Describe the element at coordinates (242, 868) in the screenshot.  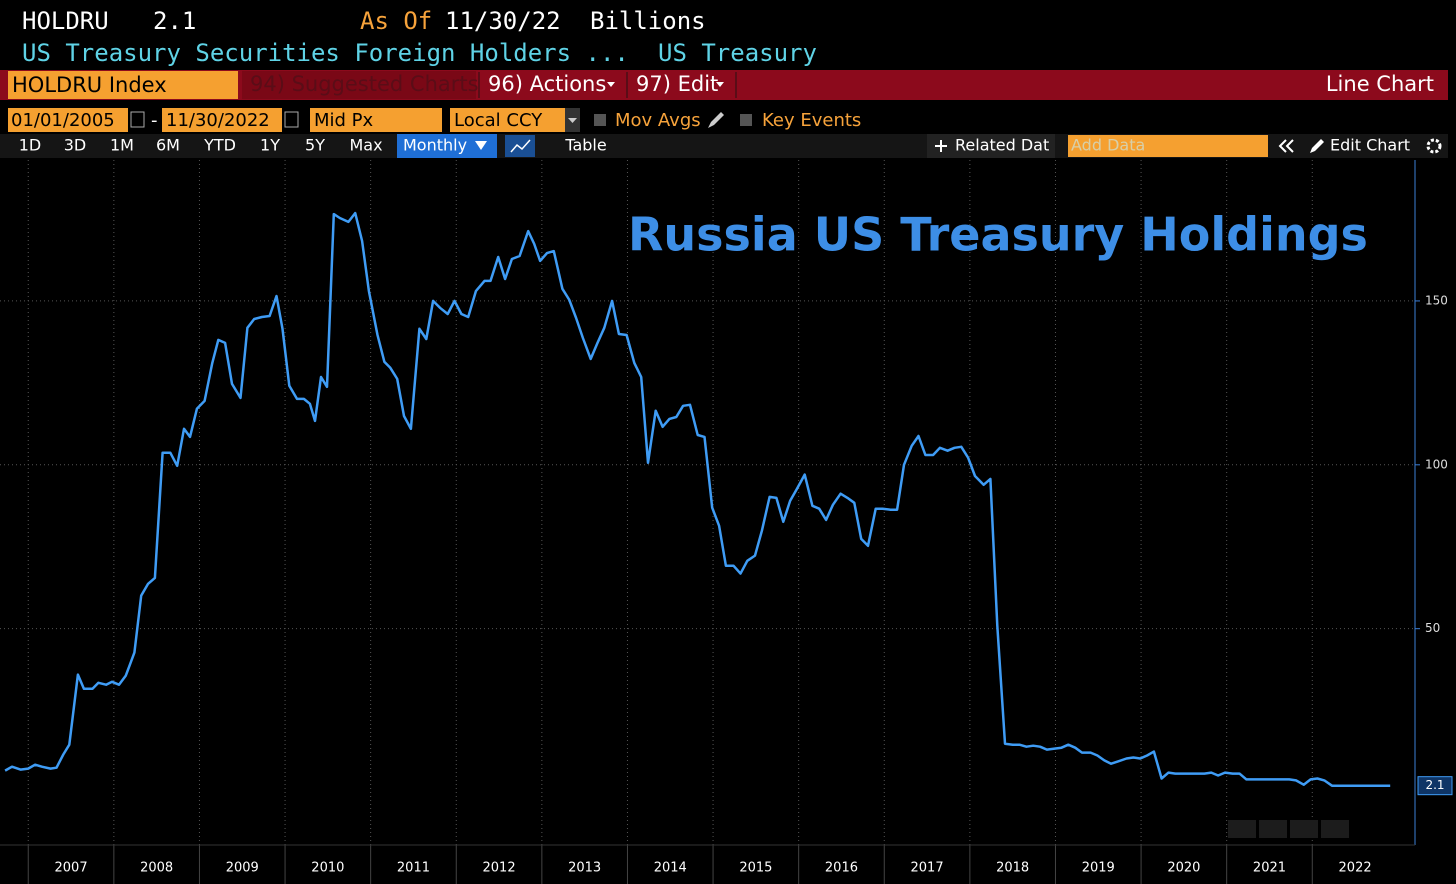
I see `x-tick-label: 2009` at that location.